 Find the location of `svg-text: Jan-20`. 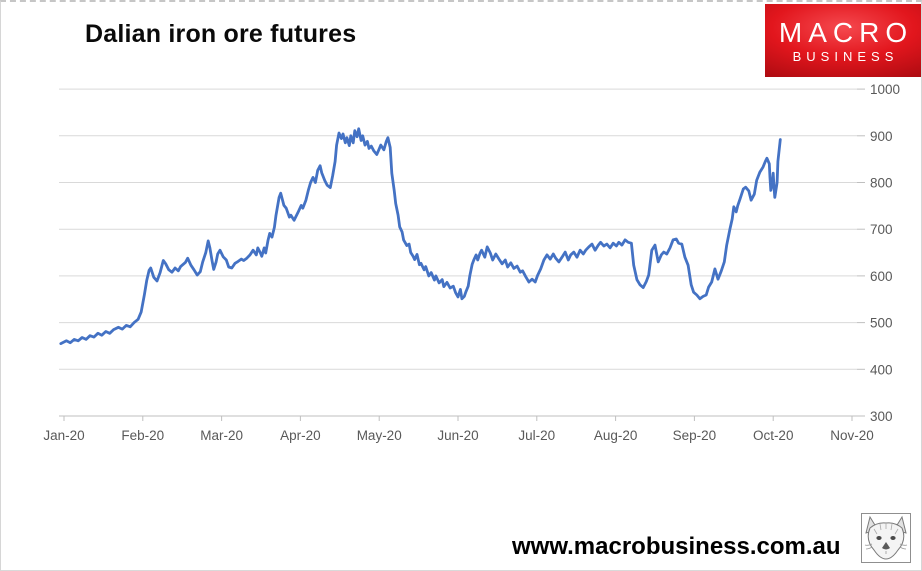

svg-text: Jan-20 is located at coordinates (63, 435).